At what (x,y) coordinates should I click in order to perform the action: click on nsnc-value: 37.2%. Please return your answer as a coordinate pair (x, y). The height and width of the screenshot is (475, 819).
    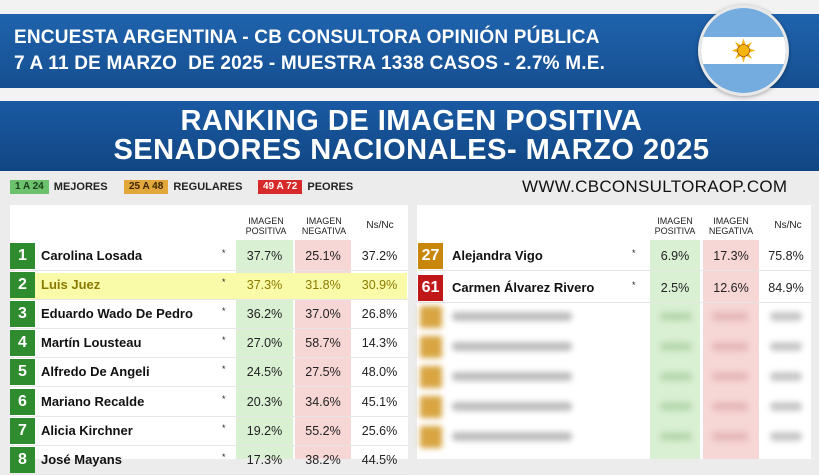
    Looking at the image, I should click on (379, 256).